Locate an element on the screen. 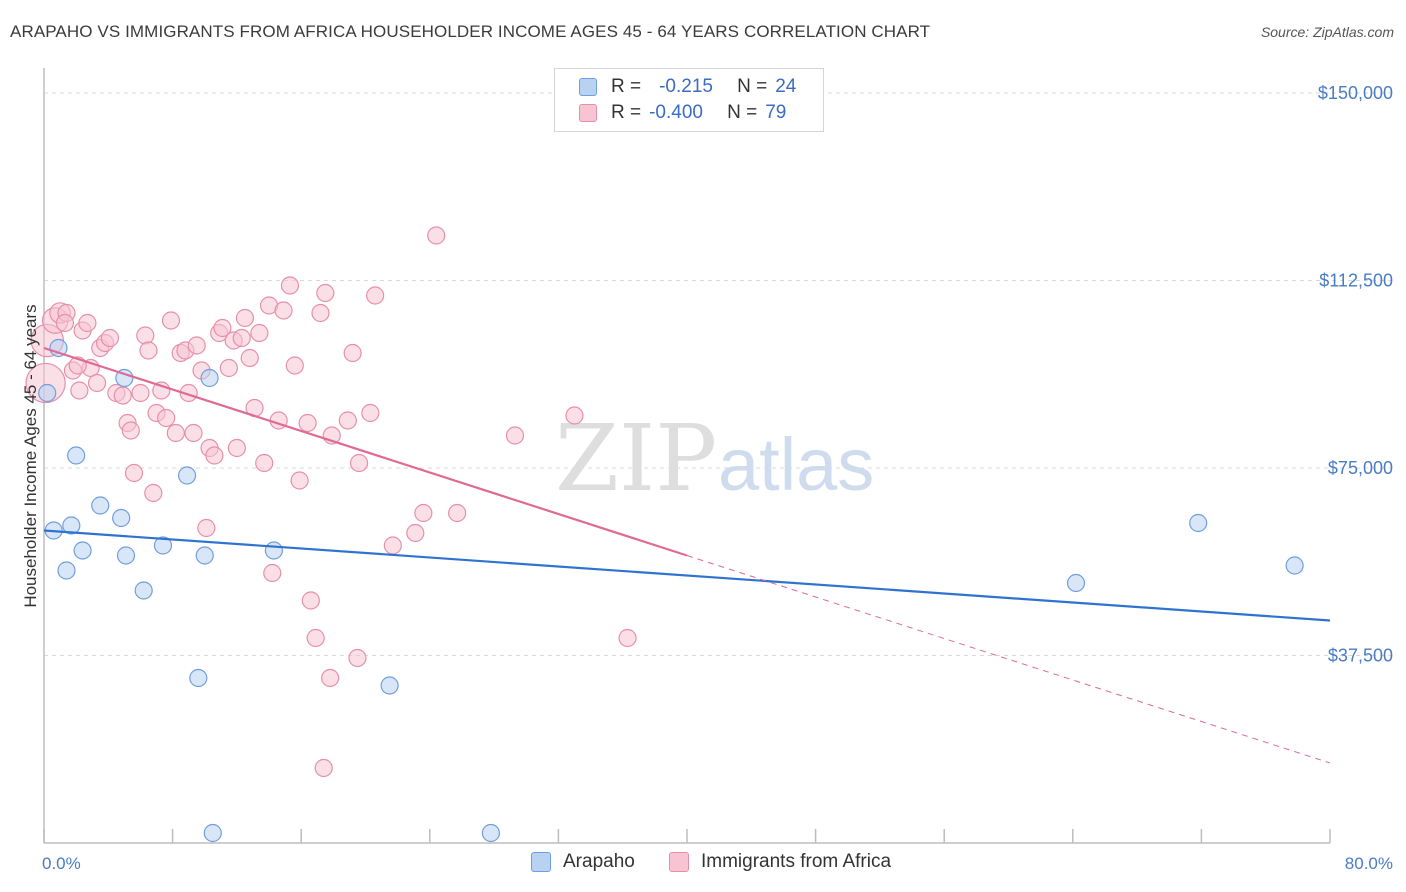  legend-r-value: -0.215 is located at coordinates (686, 86).